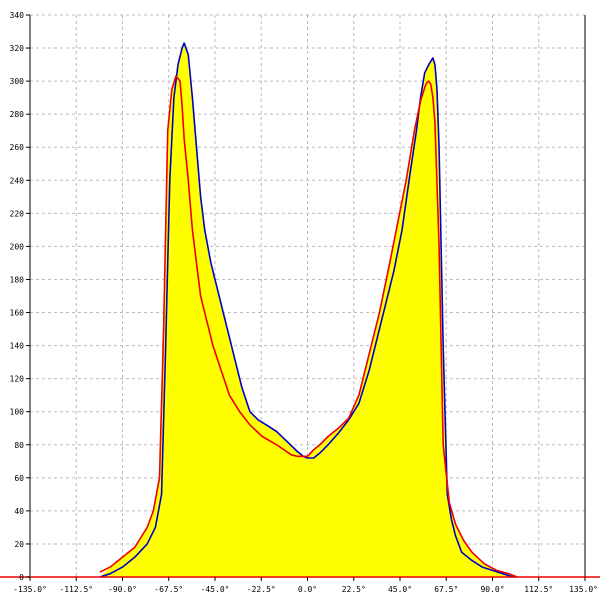 This screenshot has height=605, width=600. Describe the element at coordinates (168, 589) in the screenshot. I see `x-tick-label: -67.5°` at that location.